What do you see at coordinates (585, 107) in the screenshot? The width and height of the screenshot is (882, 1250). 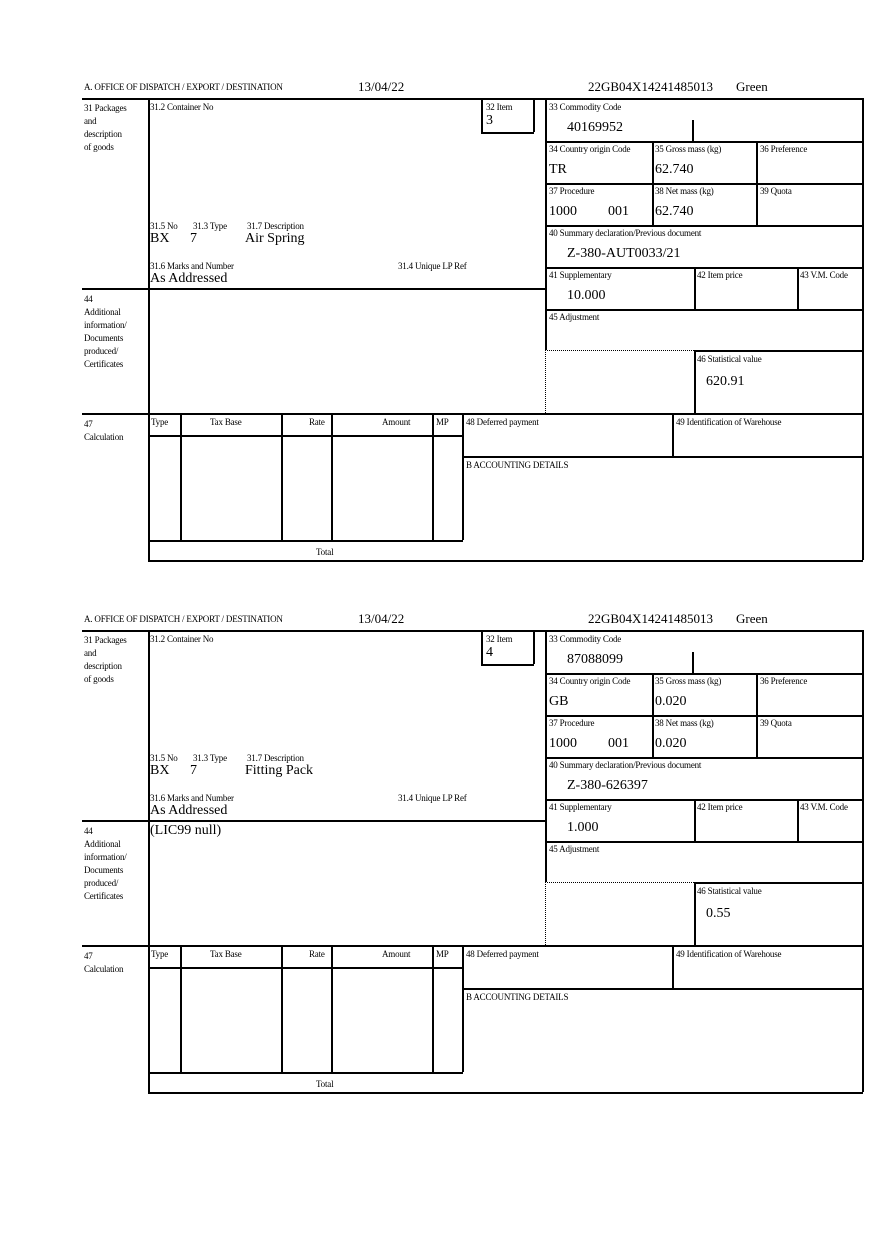 I see `commodity-code-label: 33 Commodity Code` at bounding box center [585, 107].